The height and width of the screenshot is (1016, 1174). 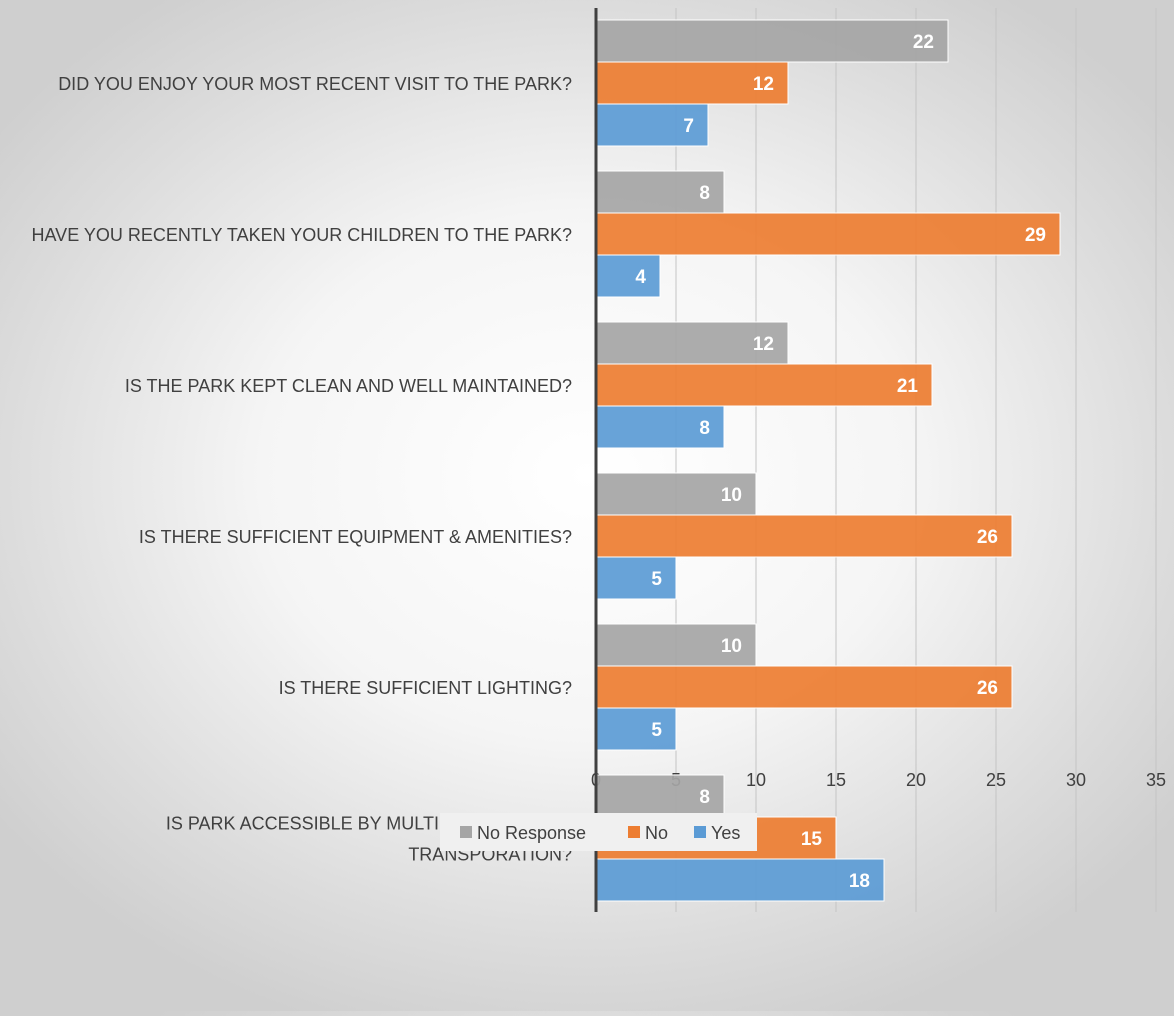 What do you see at coordinates (1156, 780) in the screenshot?
I see `x-tick-label: 35` at bounding box center [1156, 780].